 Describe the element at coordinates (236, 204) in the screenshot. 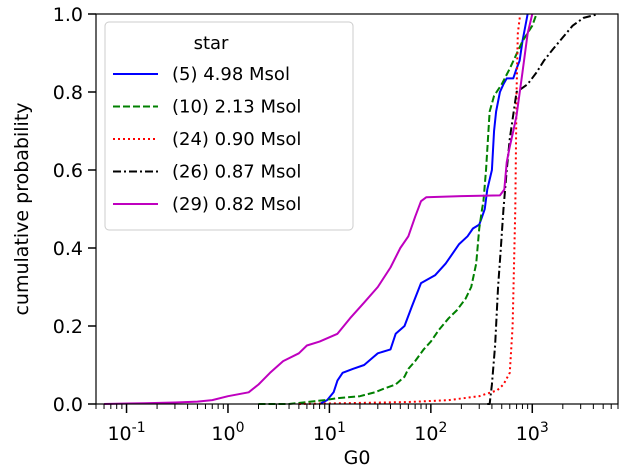

I see `legend-label-5: (29) 0.82 Msol` at that location.